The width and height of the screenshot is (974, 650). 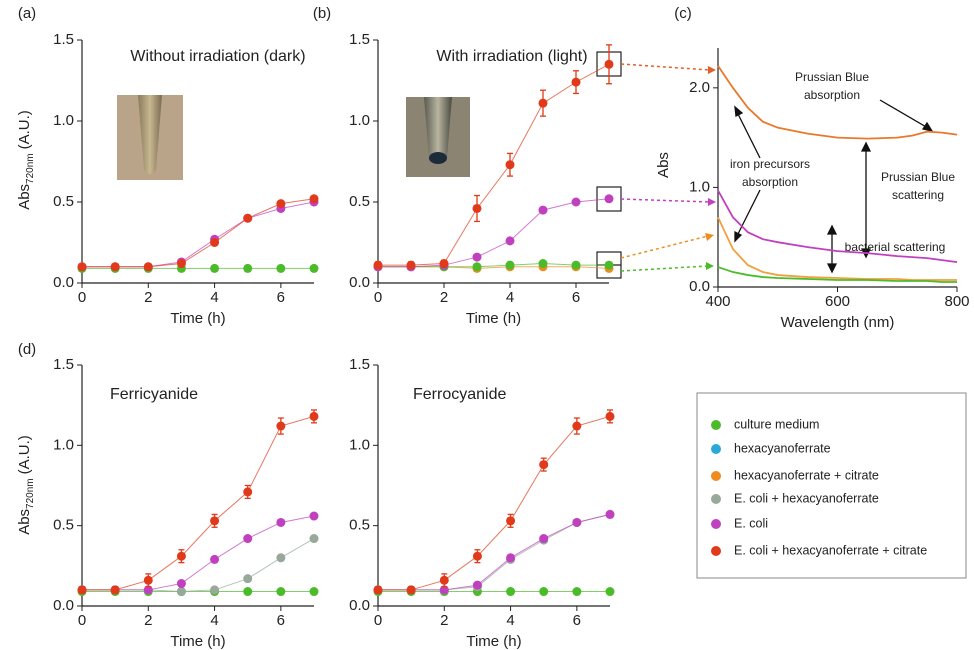 I want to click on highlight-boxes, so click(x=609, y=165).